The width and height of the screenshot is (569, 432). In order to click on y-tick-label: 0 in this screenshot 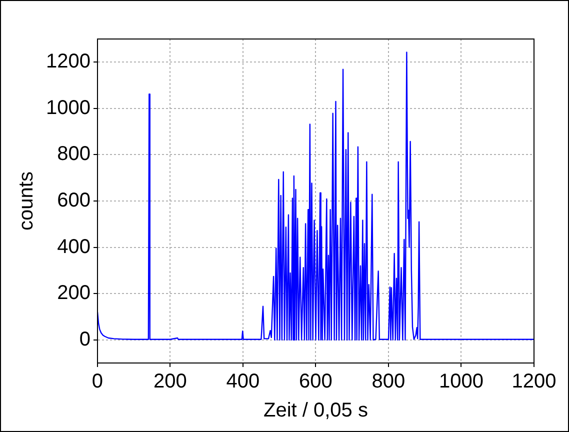, I will do `click(84, 339)`.